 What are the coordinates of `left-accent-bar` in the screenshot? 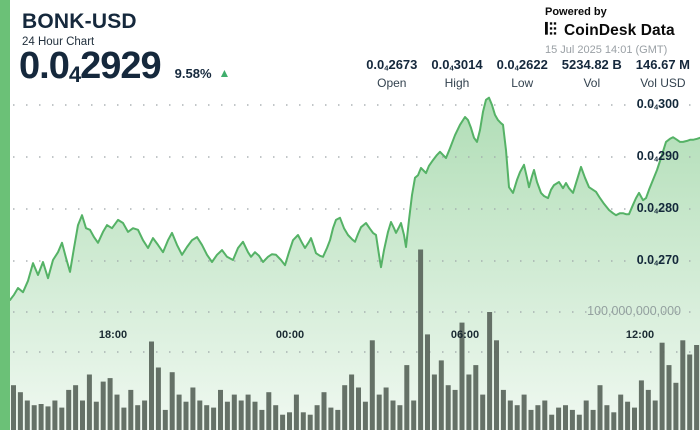 It's located at (5, 215).